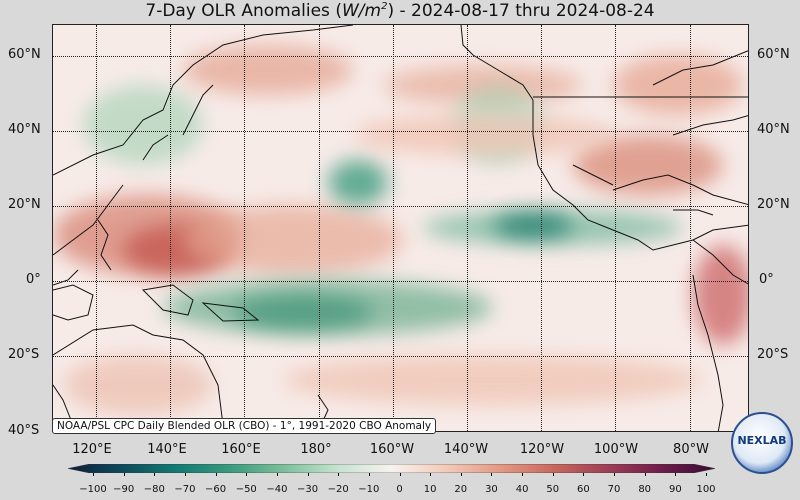  I want to click on colorbar-tick-label: −50, so click(246, 489).